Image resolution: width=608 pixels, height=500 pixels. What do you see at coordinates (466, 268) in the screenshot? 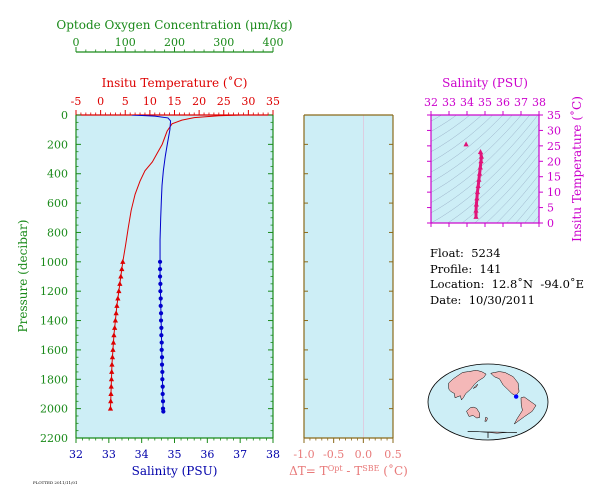
I see `profile-number: Profile: 141` at bounding box center [466, 268].